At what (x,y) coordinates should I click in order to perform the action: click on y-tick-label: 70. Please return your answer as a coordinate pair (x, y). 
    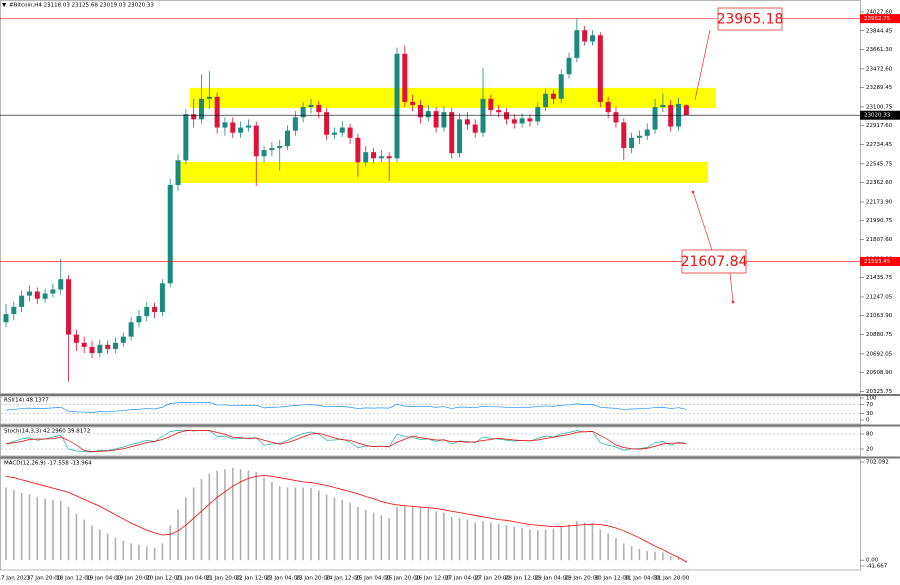
    Looking at the image, I should click on (869, 405).